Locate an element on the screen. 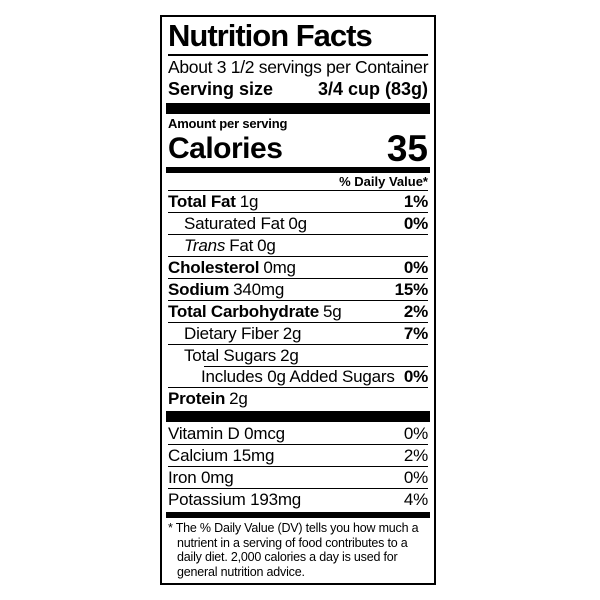  nutrient-name: Protein 2g is located at coordinates (208, 398).